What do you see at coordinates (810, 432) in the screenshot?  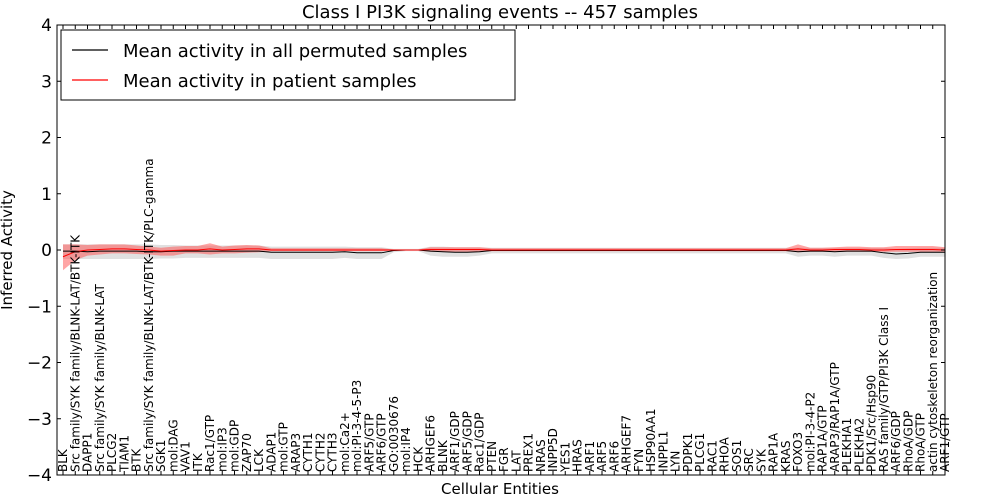 I see `x-tick-label: mol:PI-3-4-P2` at bounding box center [810, 432].